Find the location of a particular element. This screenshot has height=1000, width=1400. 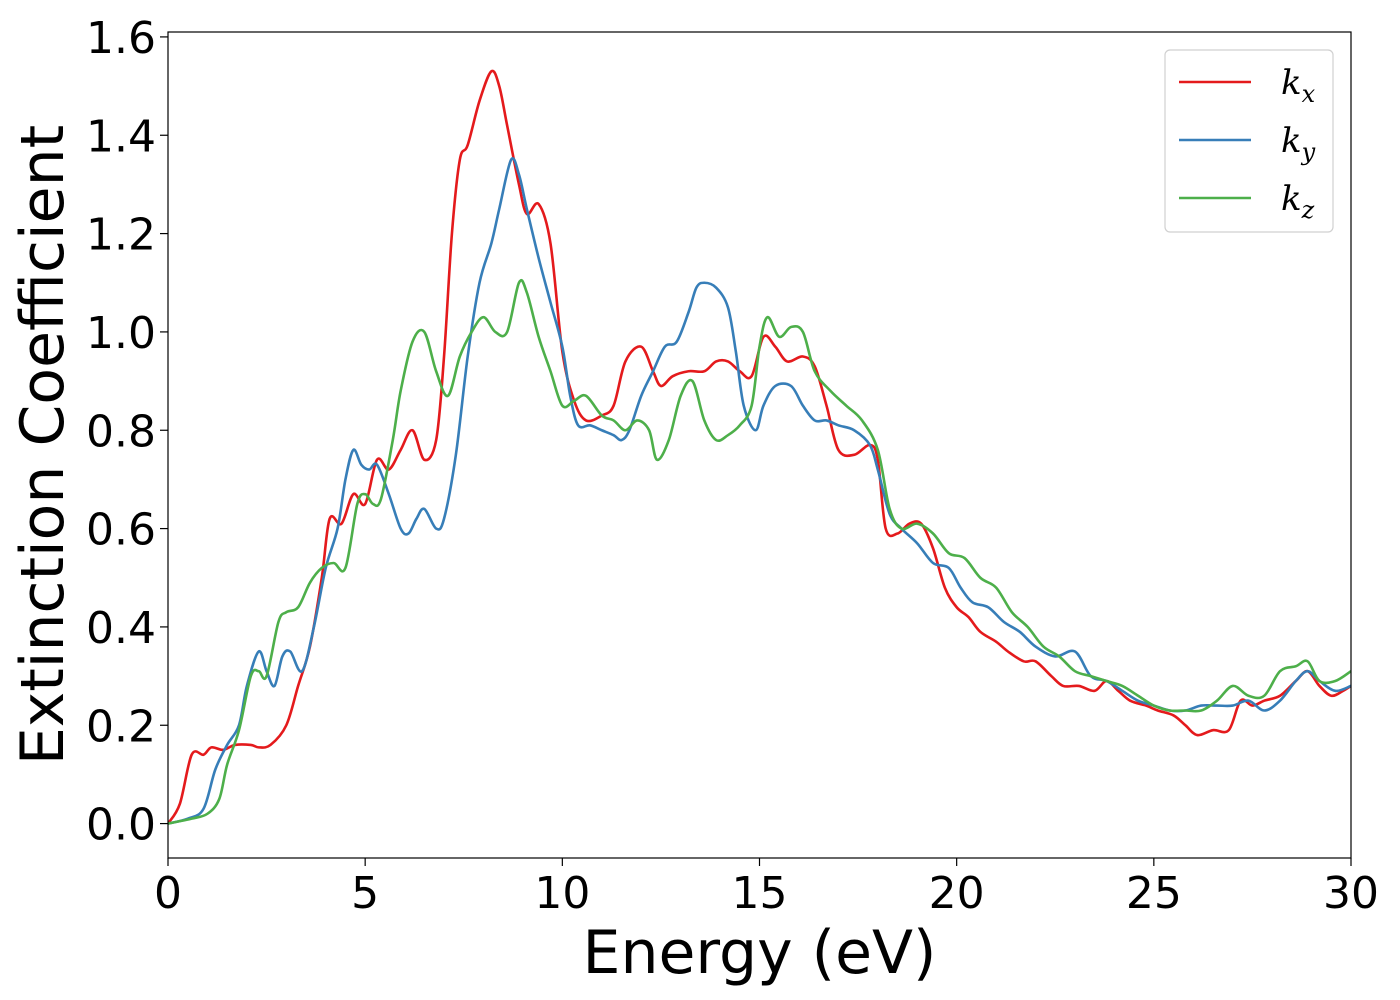

y-tick-label: 1.6 is located at coordinates (121, 38).